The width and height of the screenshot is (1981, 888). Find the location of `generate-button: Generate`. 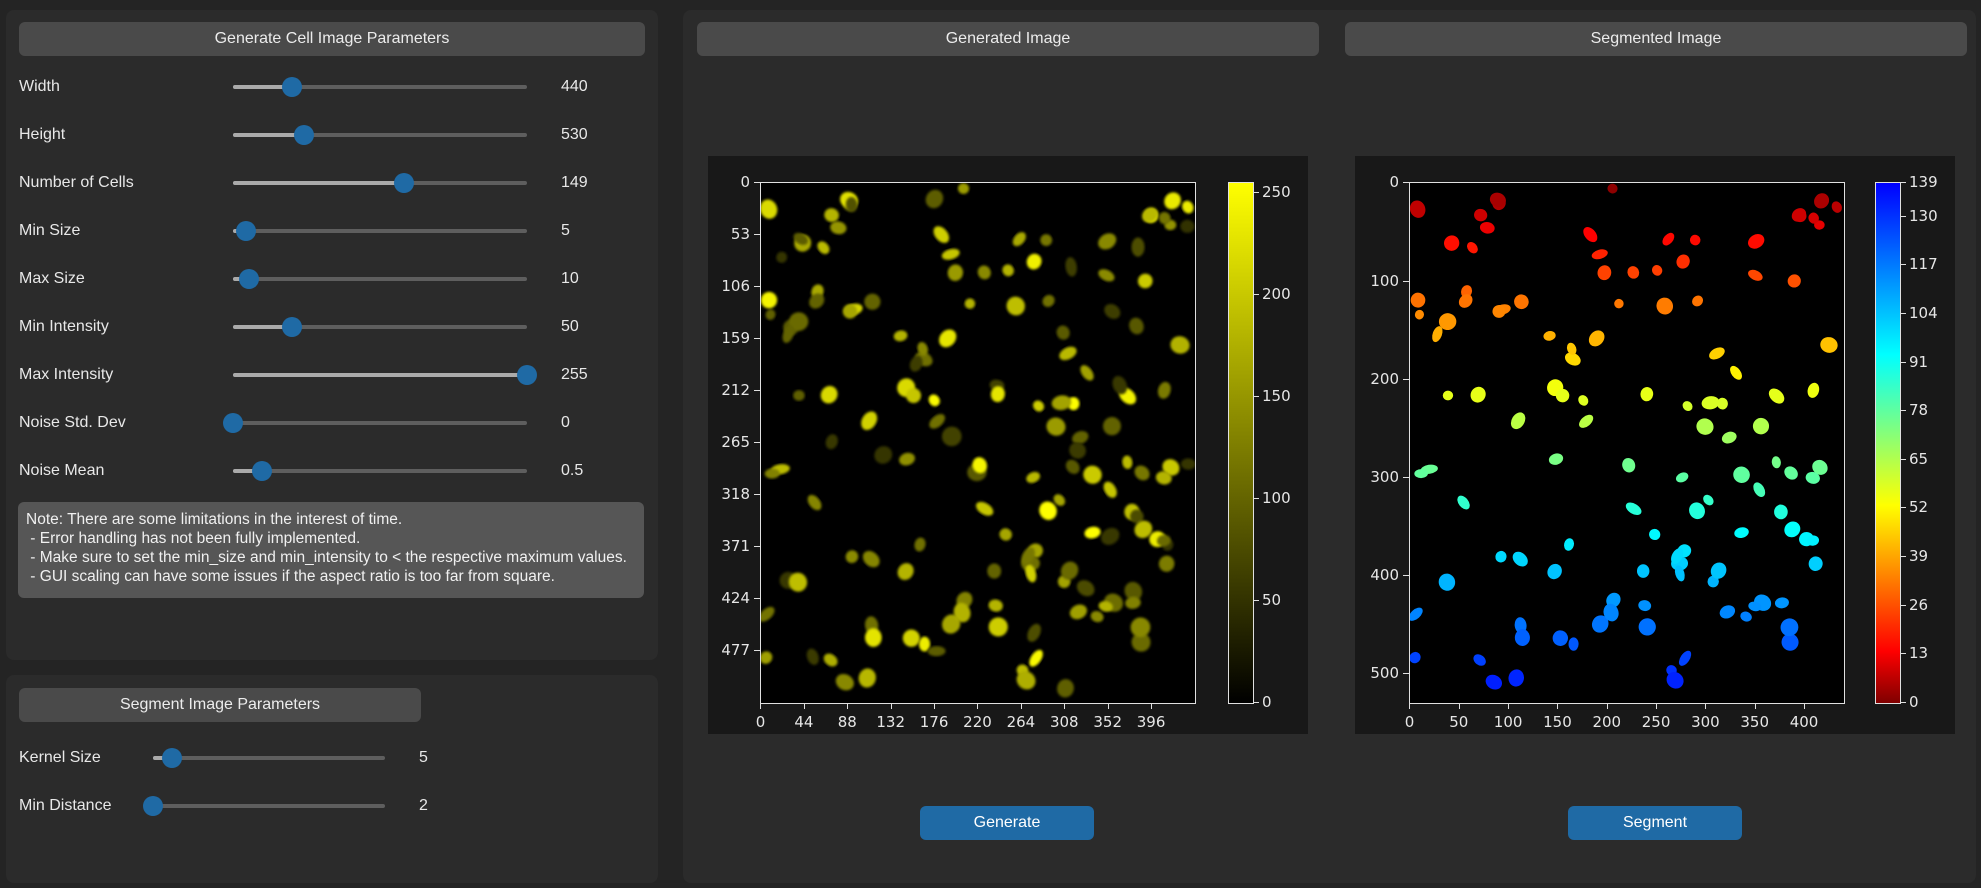

generate-button: Generate is located at coordinates (1007, 823).